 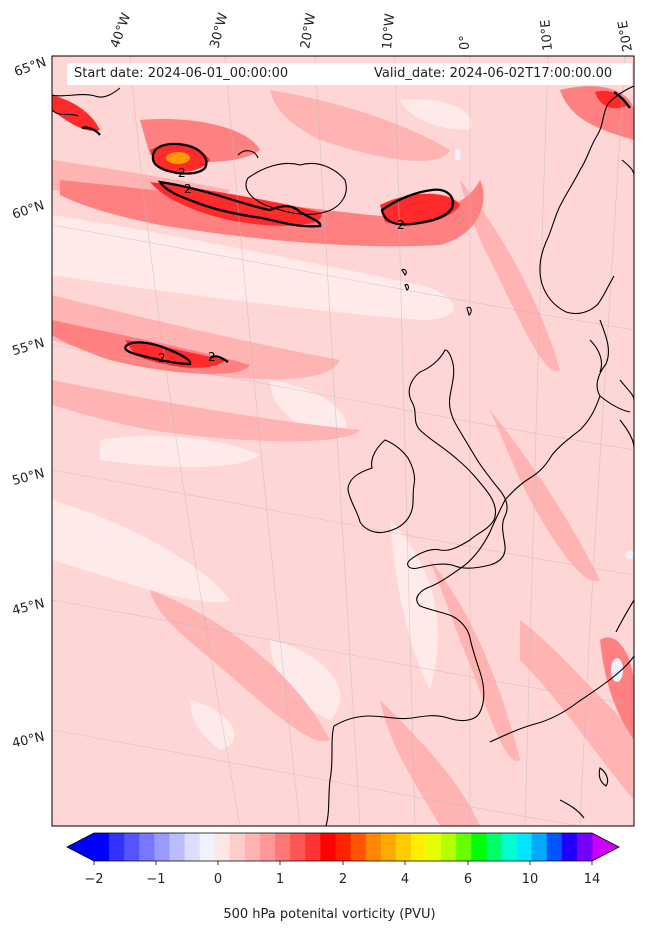 I want to click on colorbar-tick: −1, so click(x=156, y=879).